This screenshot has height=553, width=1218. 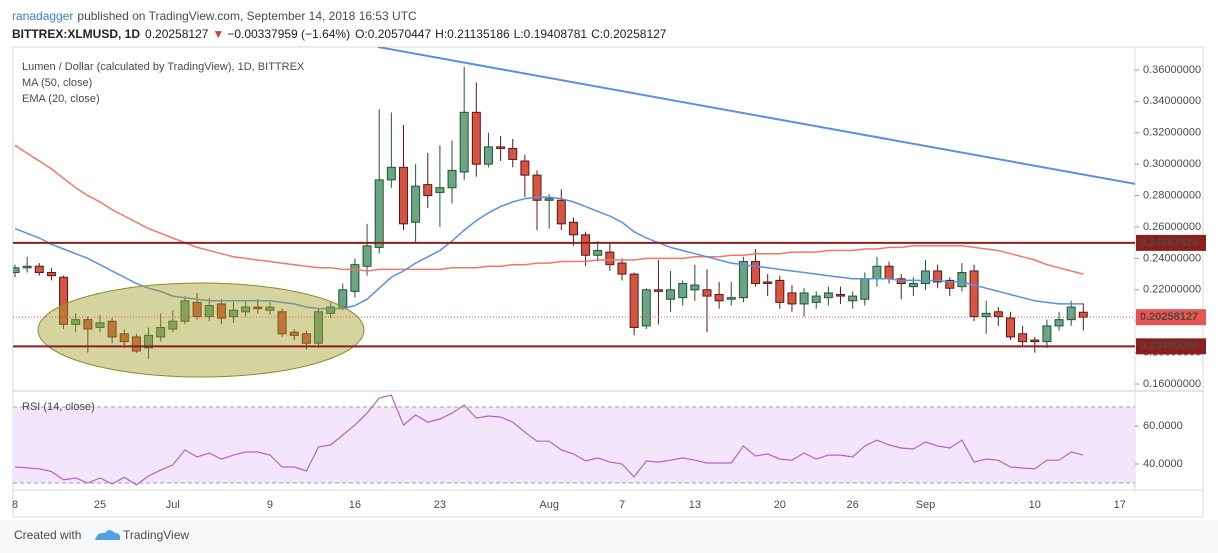 What do you see at coordinates (177, 34) in the screenshot?
I see `last-price: 0.20258127` at bounding box center [177, 34].